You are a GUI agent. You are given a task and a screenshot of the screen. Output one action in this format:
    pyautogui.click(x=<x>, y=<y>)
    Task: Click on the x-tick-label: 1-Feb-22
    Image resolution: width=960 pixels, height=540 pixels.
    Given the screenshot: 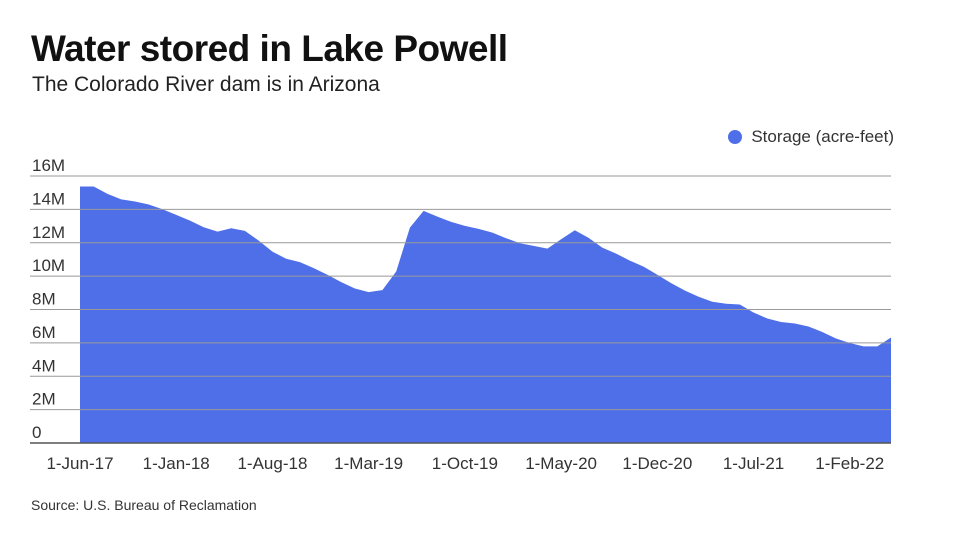 What is the action you would take?
    pyautogui.click(x=849, y=463)
    